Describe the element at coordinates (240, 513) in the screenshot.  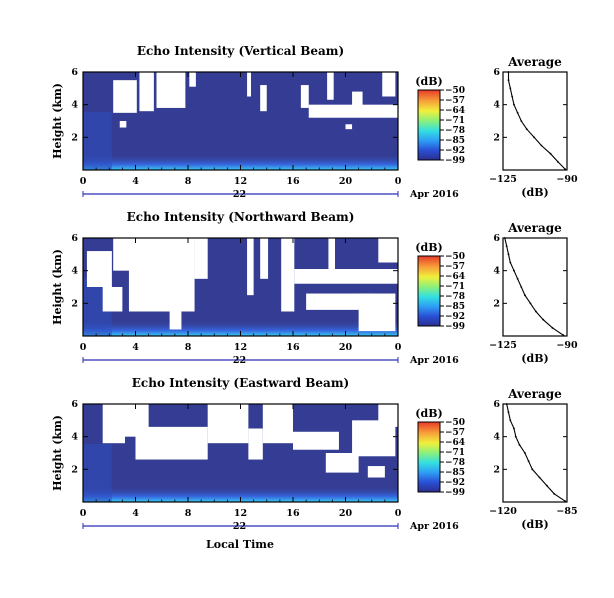
I see `x-tick-label: 12` at that location.